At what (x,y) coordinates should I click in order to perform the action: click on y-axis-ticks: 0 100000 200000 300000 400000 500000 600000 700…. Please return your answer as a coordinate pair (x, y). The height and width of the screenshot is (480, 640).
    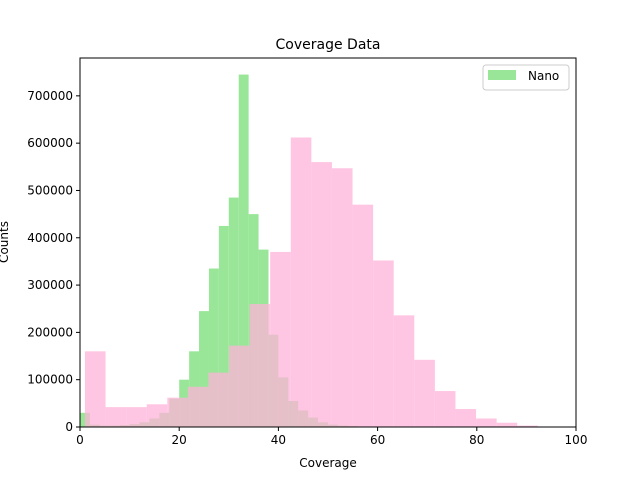
    Looking at the image, I should click on (53, 261).